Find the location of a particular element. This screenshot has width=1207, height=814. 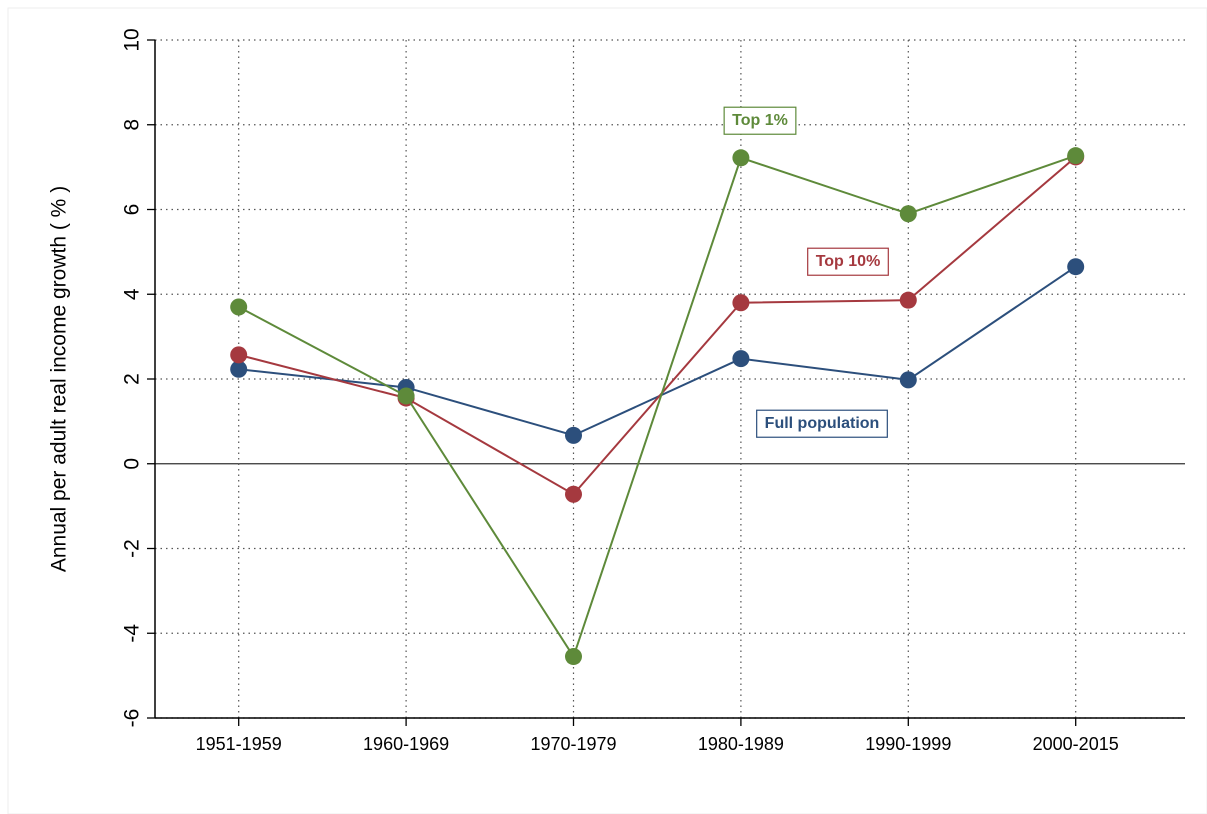

series-label: Top 1% is located at coordinates (760, 120).